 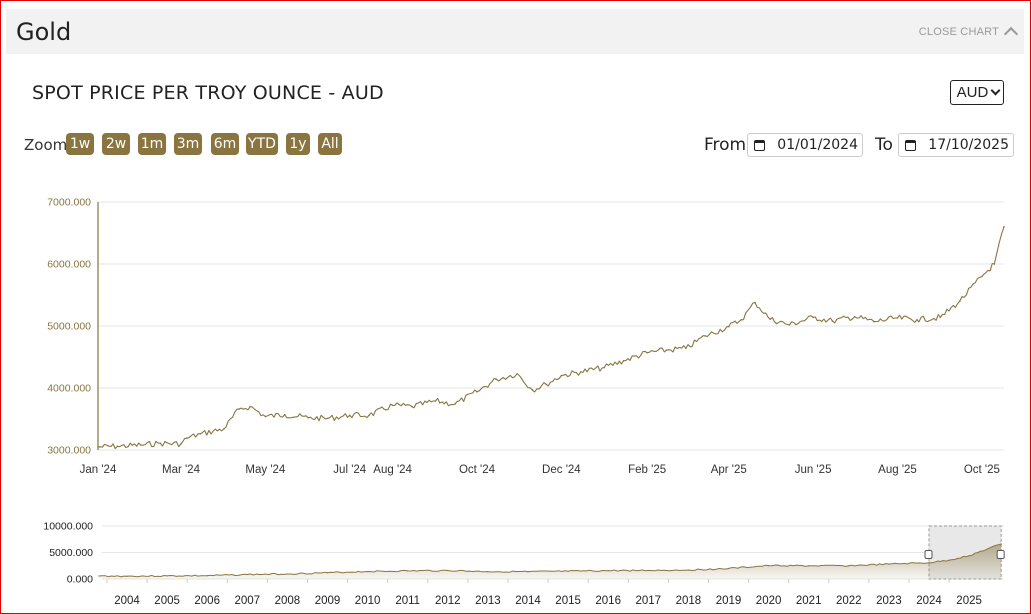 What do you see at coordinates (288, 601) in the screenshot?
I see `nav-x-tick-label: 2008` at bounding box center [288, 601].